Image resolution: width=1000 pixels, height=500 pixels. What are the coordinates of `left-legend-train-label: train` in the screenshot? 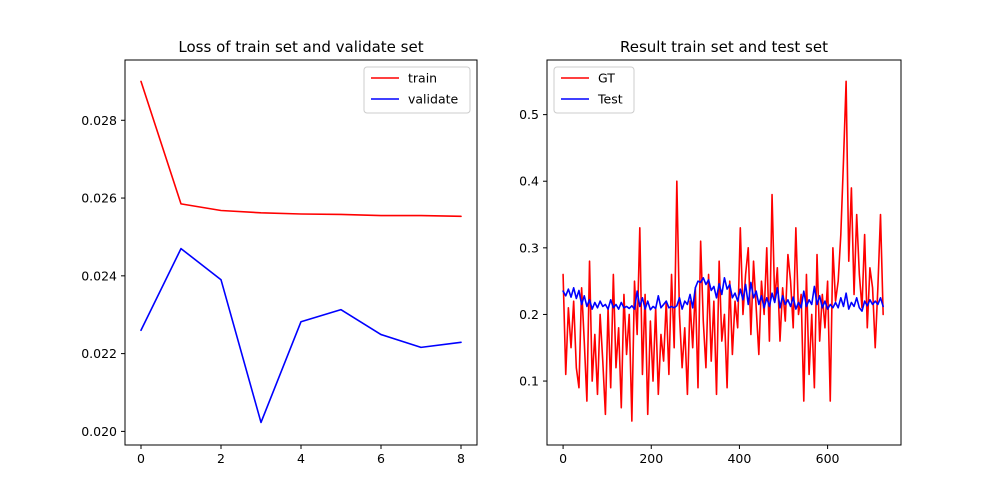 It's located at (422, 78).